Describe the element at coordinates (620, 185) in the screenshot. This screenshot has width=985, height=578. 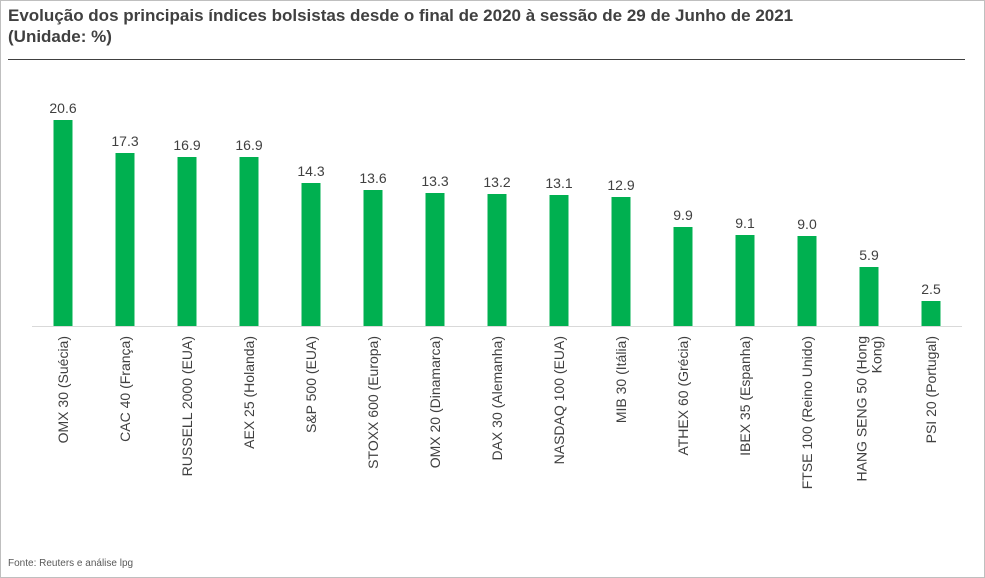
I see `data-label: 12.9` at that location.